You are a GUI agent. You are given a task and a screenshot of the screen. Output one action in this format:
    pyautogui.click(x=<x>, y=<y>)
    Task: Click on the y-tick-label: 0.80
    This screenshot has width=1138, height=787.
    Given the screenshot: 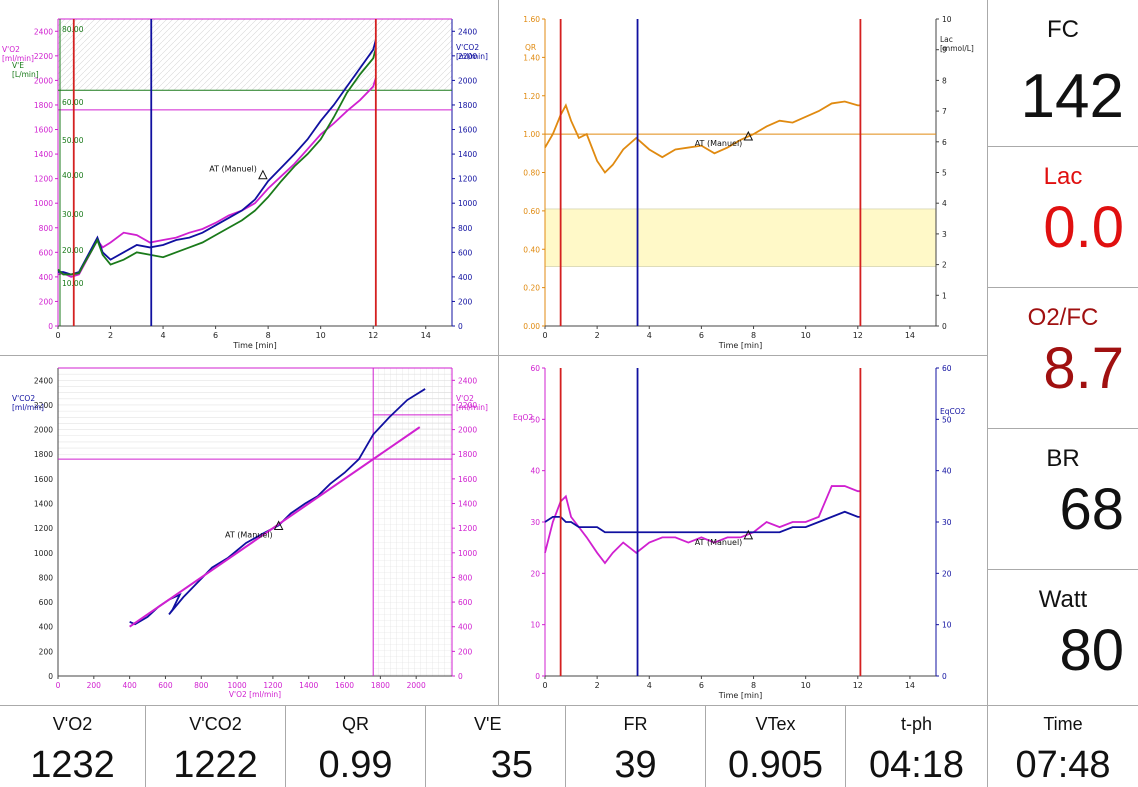 What is the action you would take?
    pyautogui.click(x=531, y=173)
    